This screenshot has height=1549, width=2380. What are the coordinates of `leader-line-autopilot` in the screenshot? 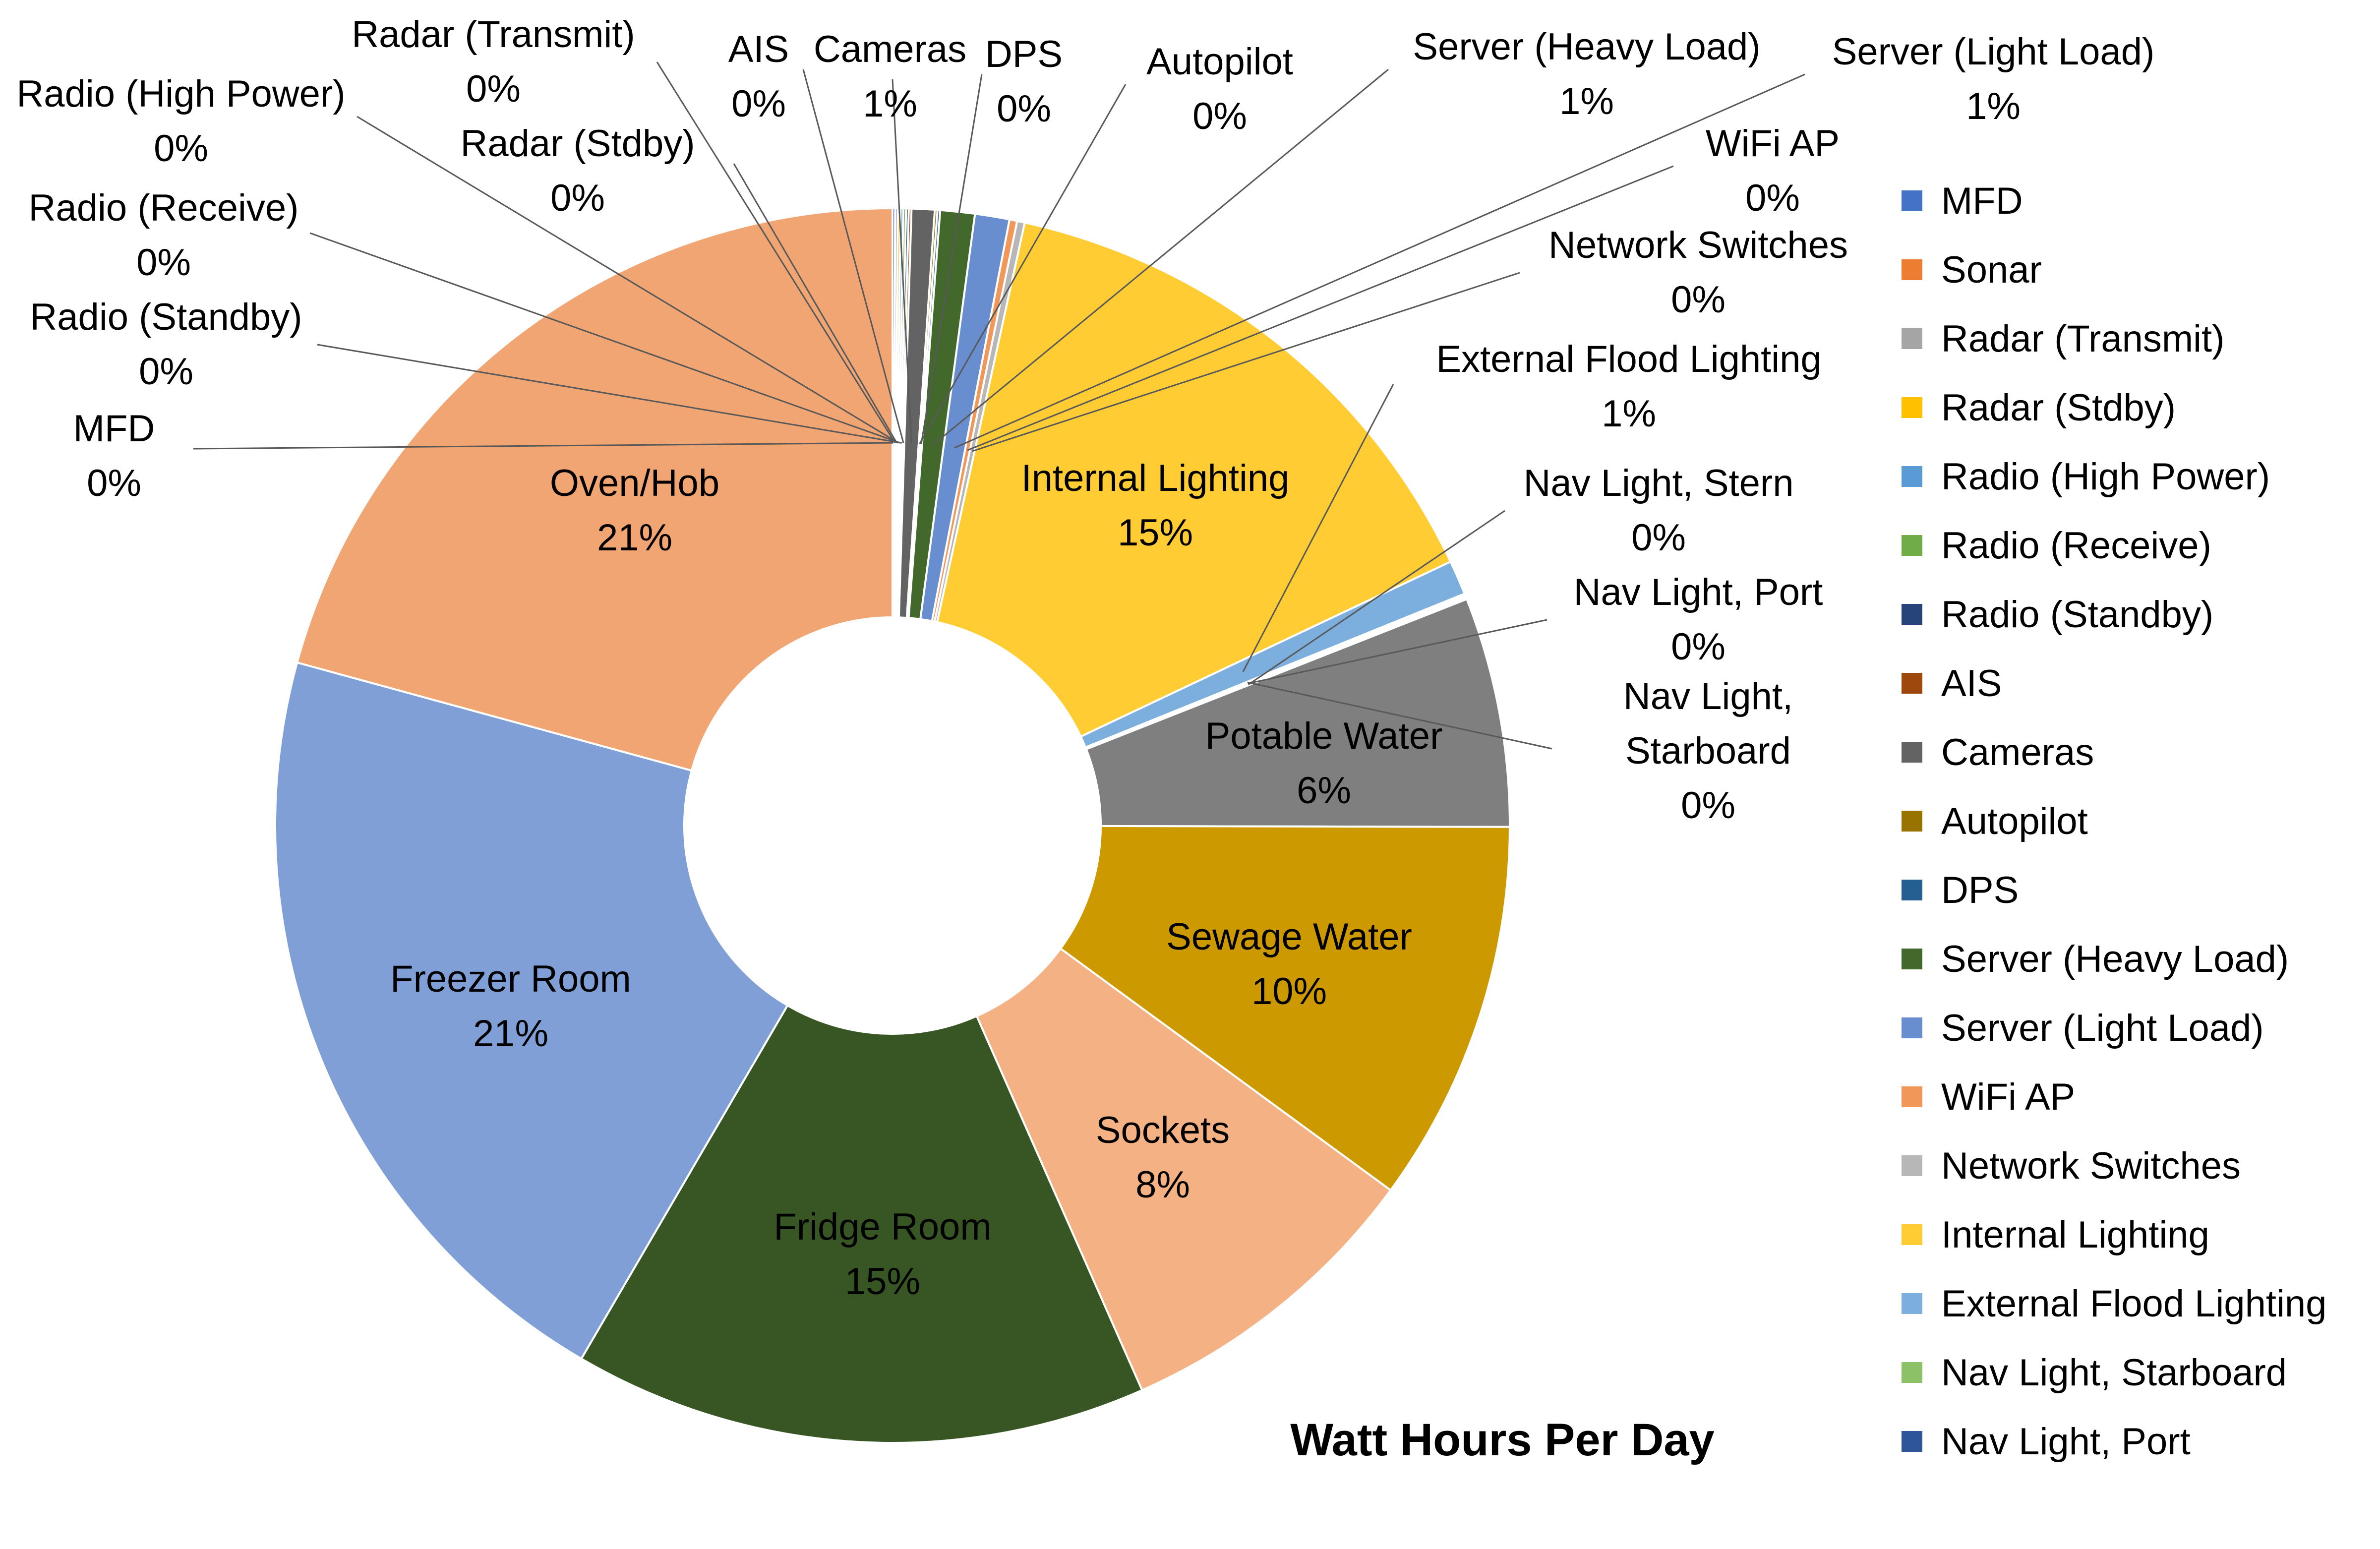 It's located at (1023, 264).